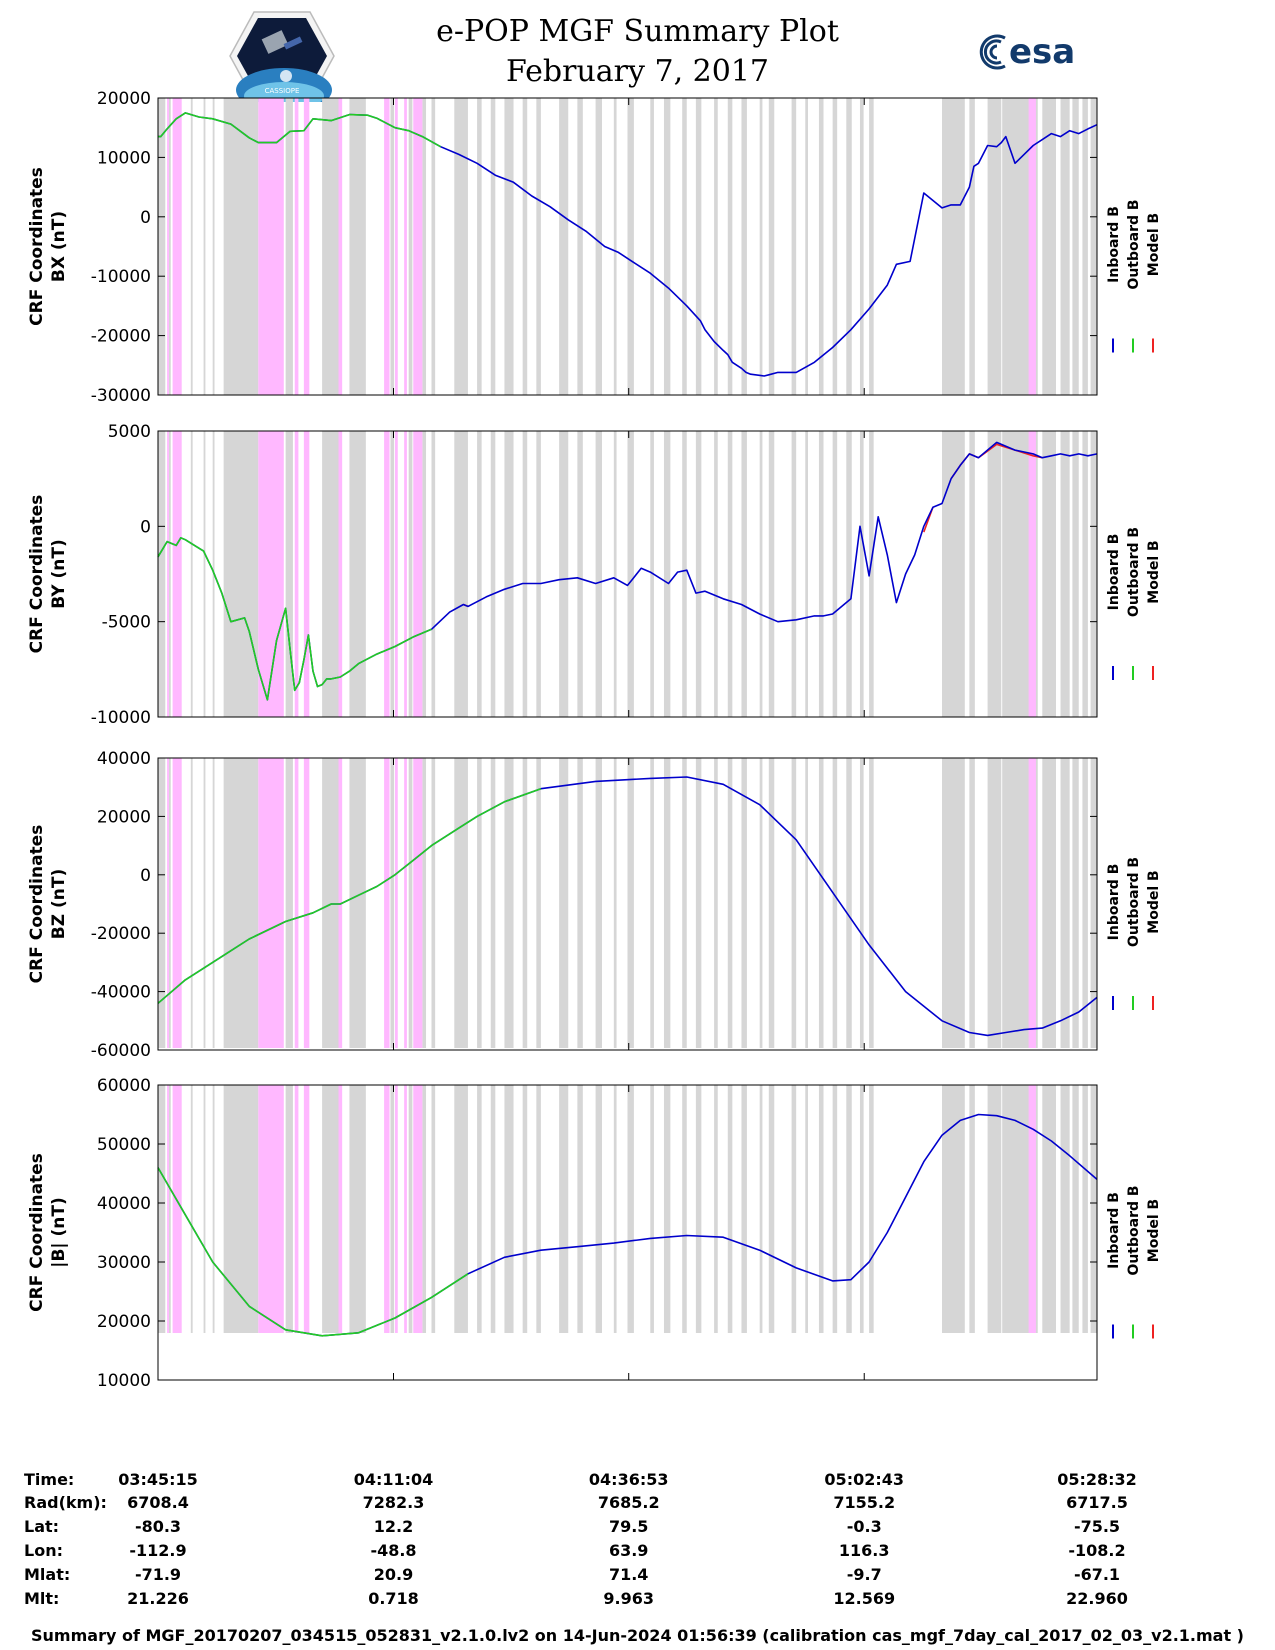 This screenshot has width=1275, height=1650. Describe the element at coordinates (124, 759) in the screenshot. I see `y-tick-label: 40000` at that location.